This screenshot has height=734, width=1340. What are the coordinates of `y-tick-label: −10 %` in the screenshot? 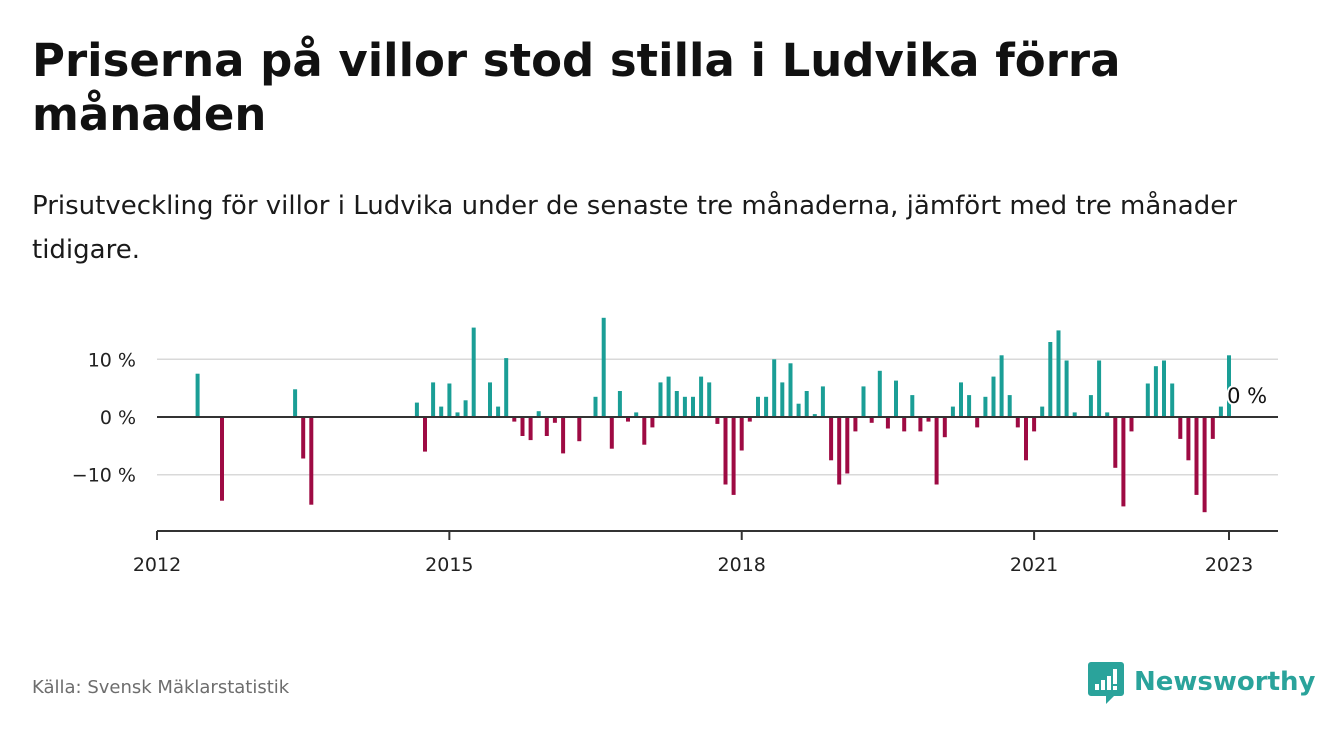 It's located at (104, 476).